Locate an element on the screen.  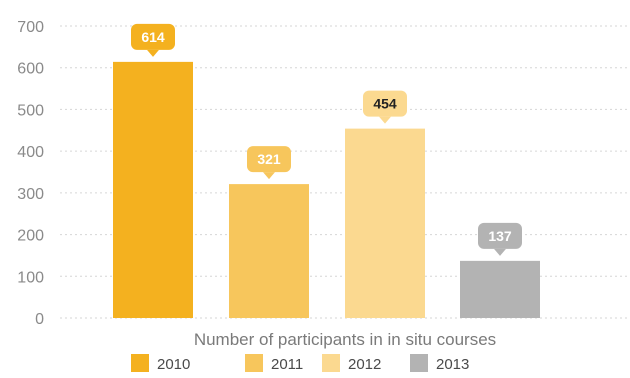
legend-label: 2010 is located at coordinates (173, 364).